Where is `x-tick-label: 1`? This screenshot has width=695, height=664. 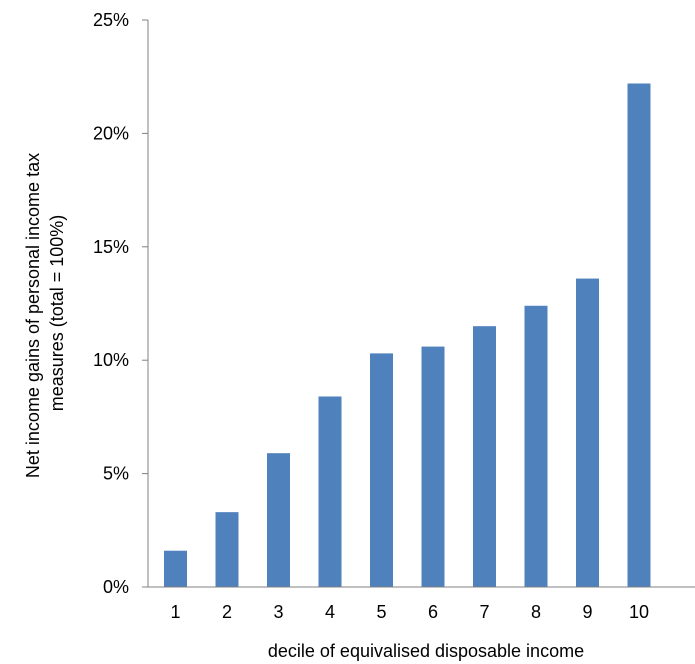
x-tick-label: 1 is located at coordinates (175, 612).